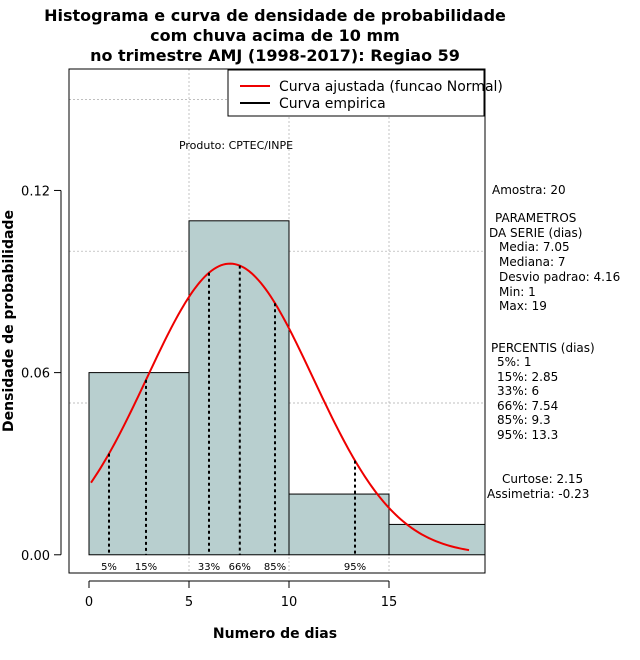 Image resolution: width=640 pixels, height=660 pixels. Describe the element at coordinates (535, 233) in the screenshot. I see `param-header-2: DA SERIE (dias)` at that location.